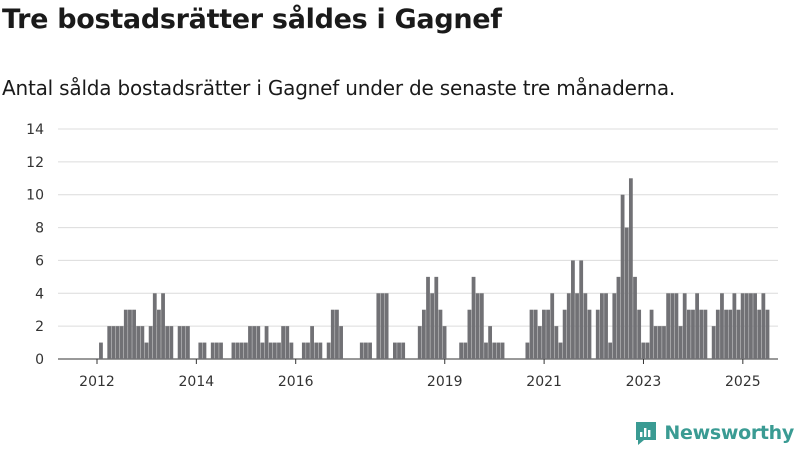  What do you see at coordinates (743, 382) in the screenshot?
I see `x-tick-label: 2025` at bounding box center [743, 382].